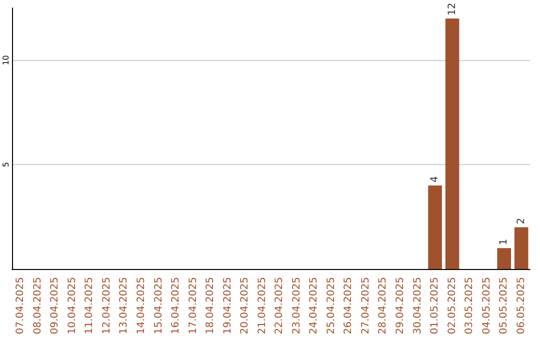  I want to click on x-tick-label: 08.04.2025, so click(38, 305).